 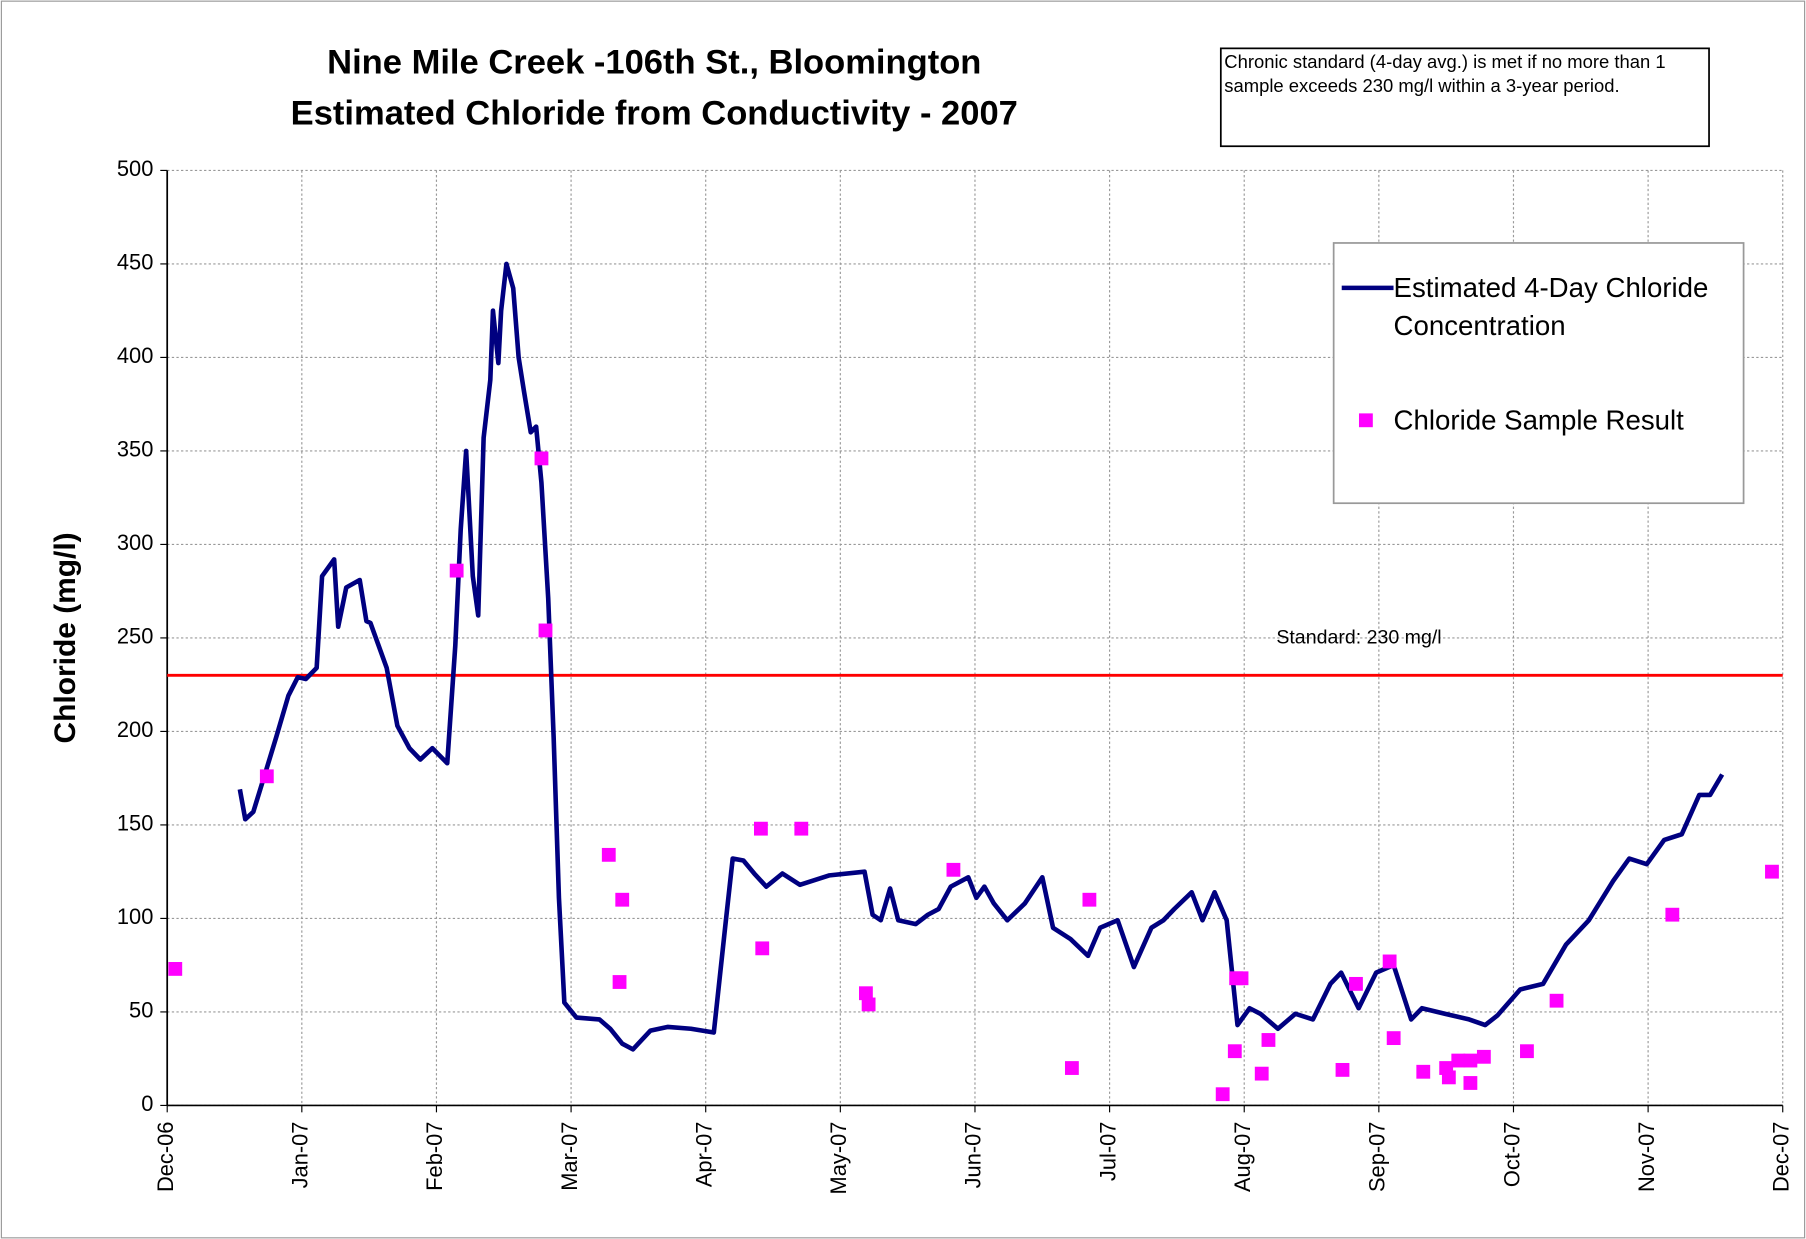 I want to click on legend-text: Chloride Sample Result, so click(x=1538, y=421).